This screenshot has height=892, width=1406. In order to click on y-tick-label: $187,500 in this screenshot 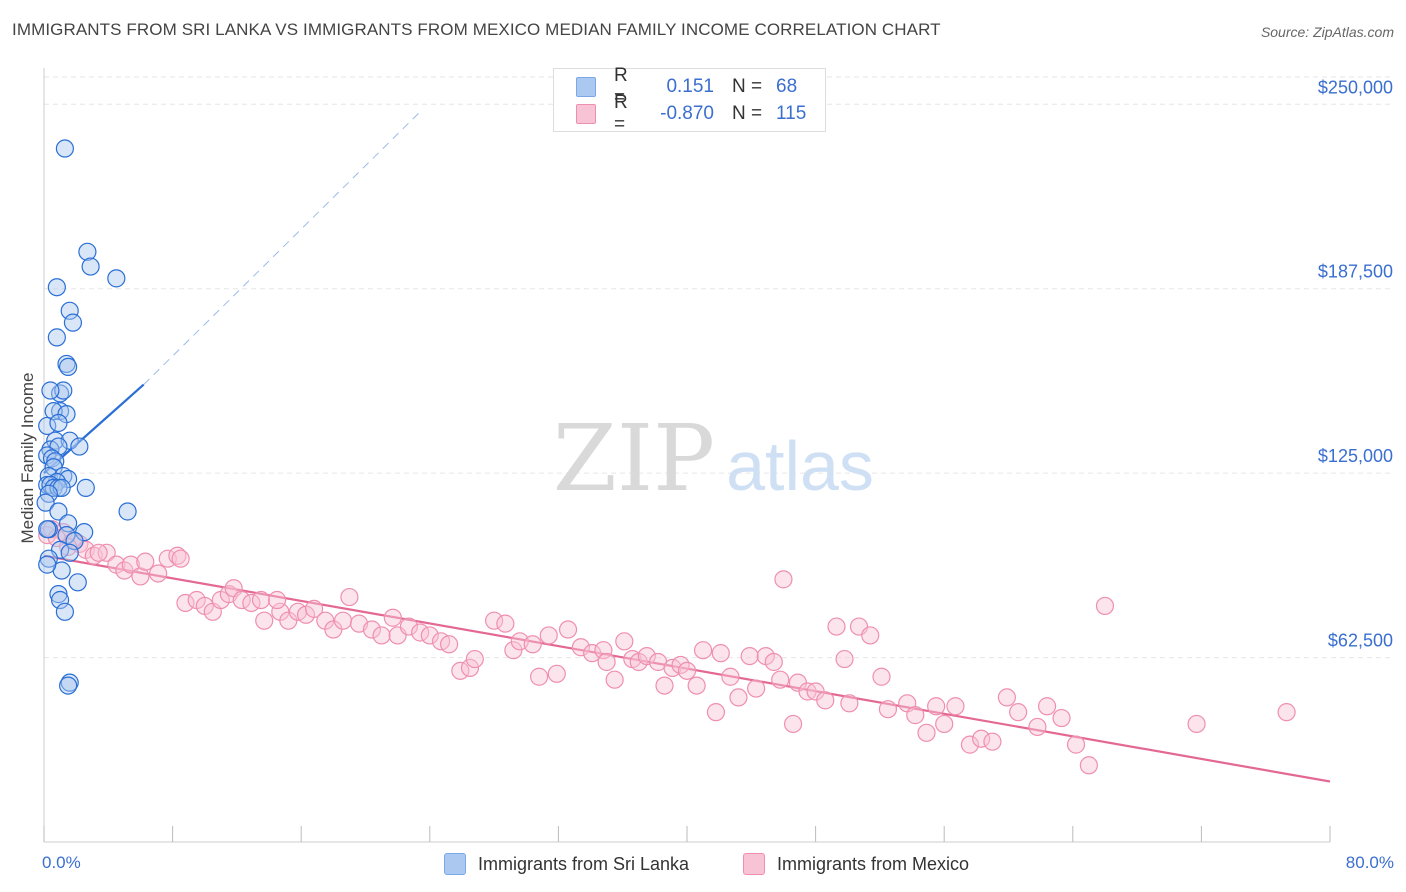, I will do `click(1355, 272)`.